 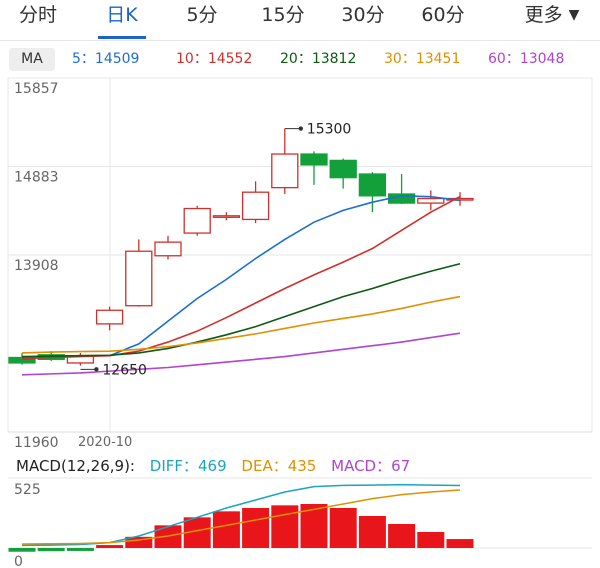 I want to click on annotation-label: 12650, so click(x=124, y=370).